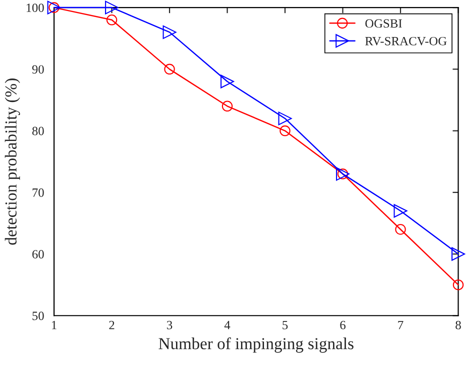  Describe the element at coordinates (38, 131) in the screenshot. I see `y-tick-label: 80` at that location.